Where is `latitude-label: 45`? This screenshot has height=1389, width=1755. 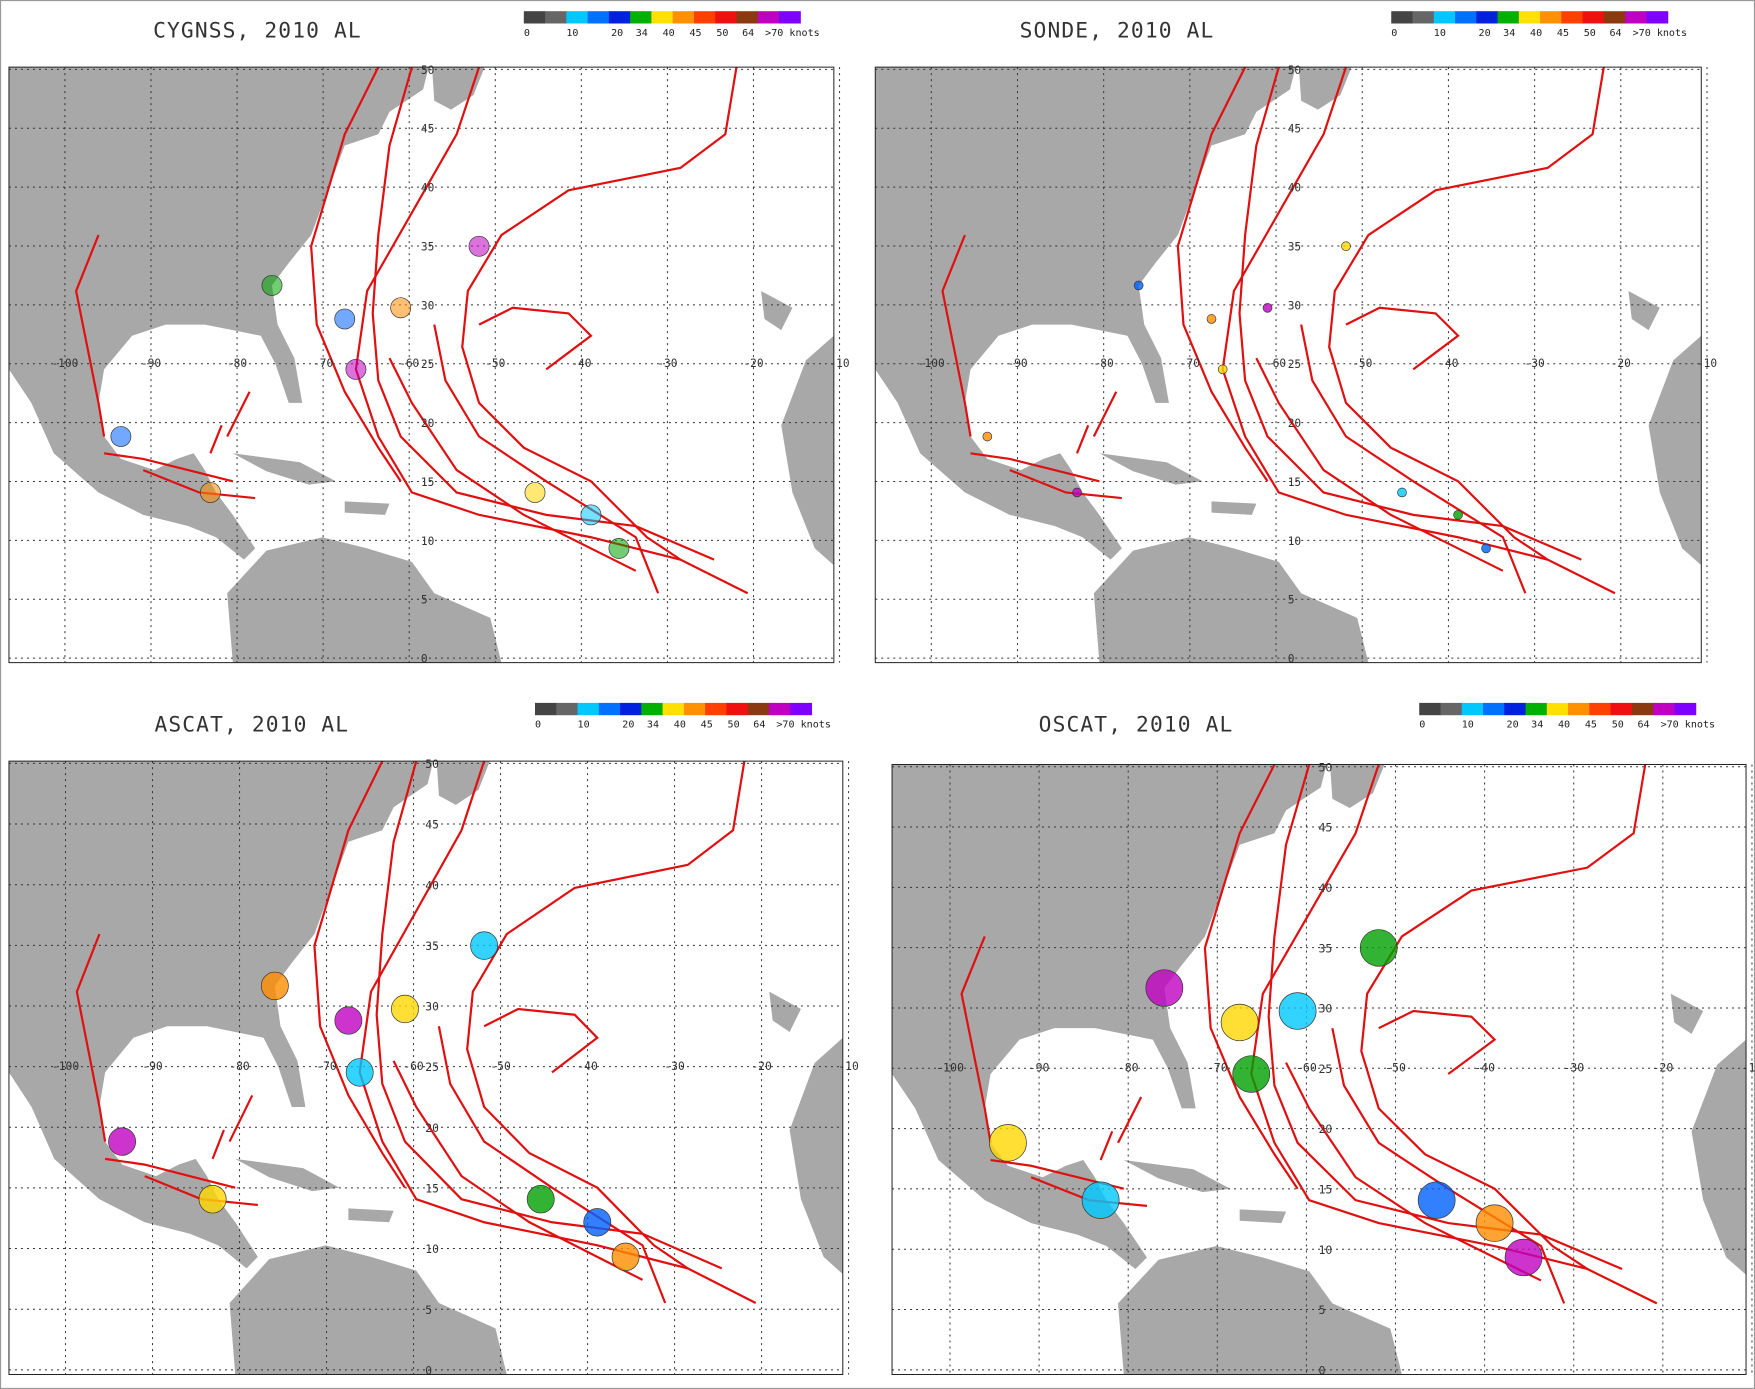 latitude-label: 45 is located at coordinates (432, 825).